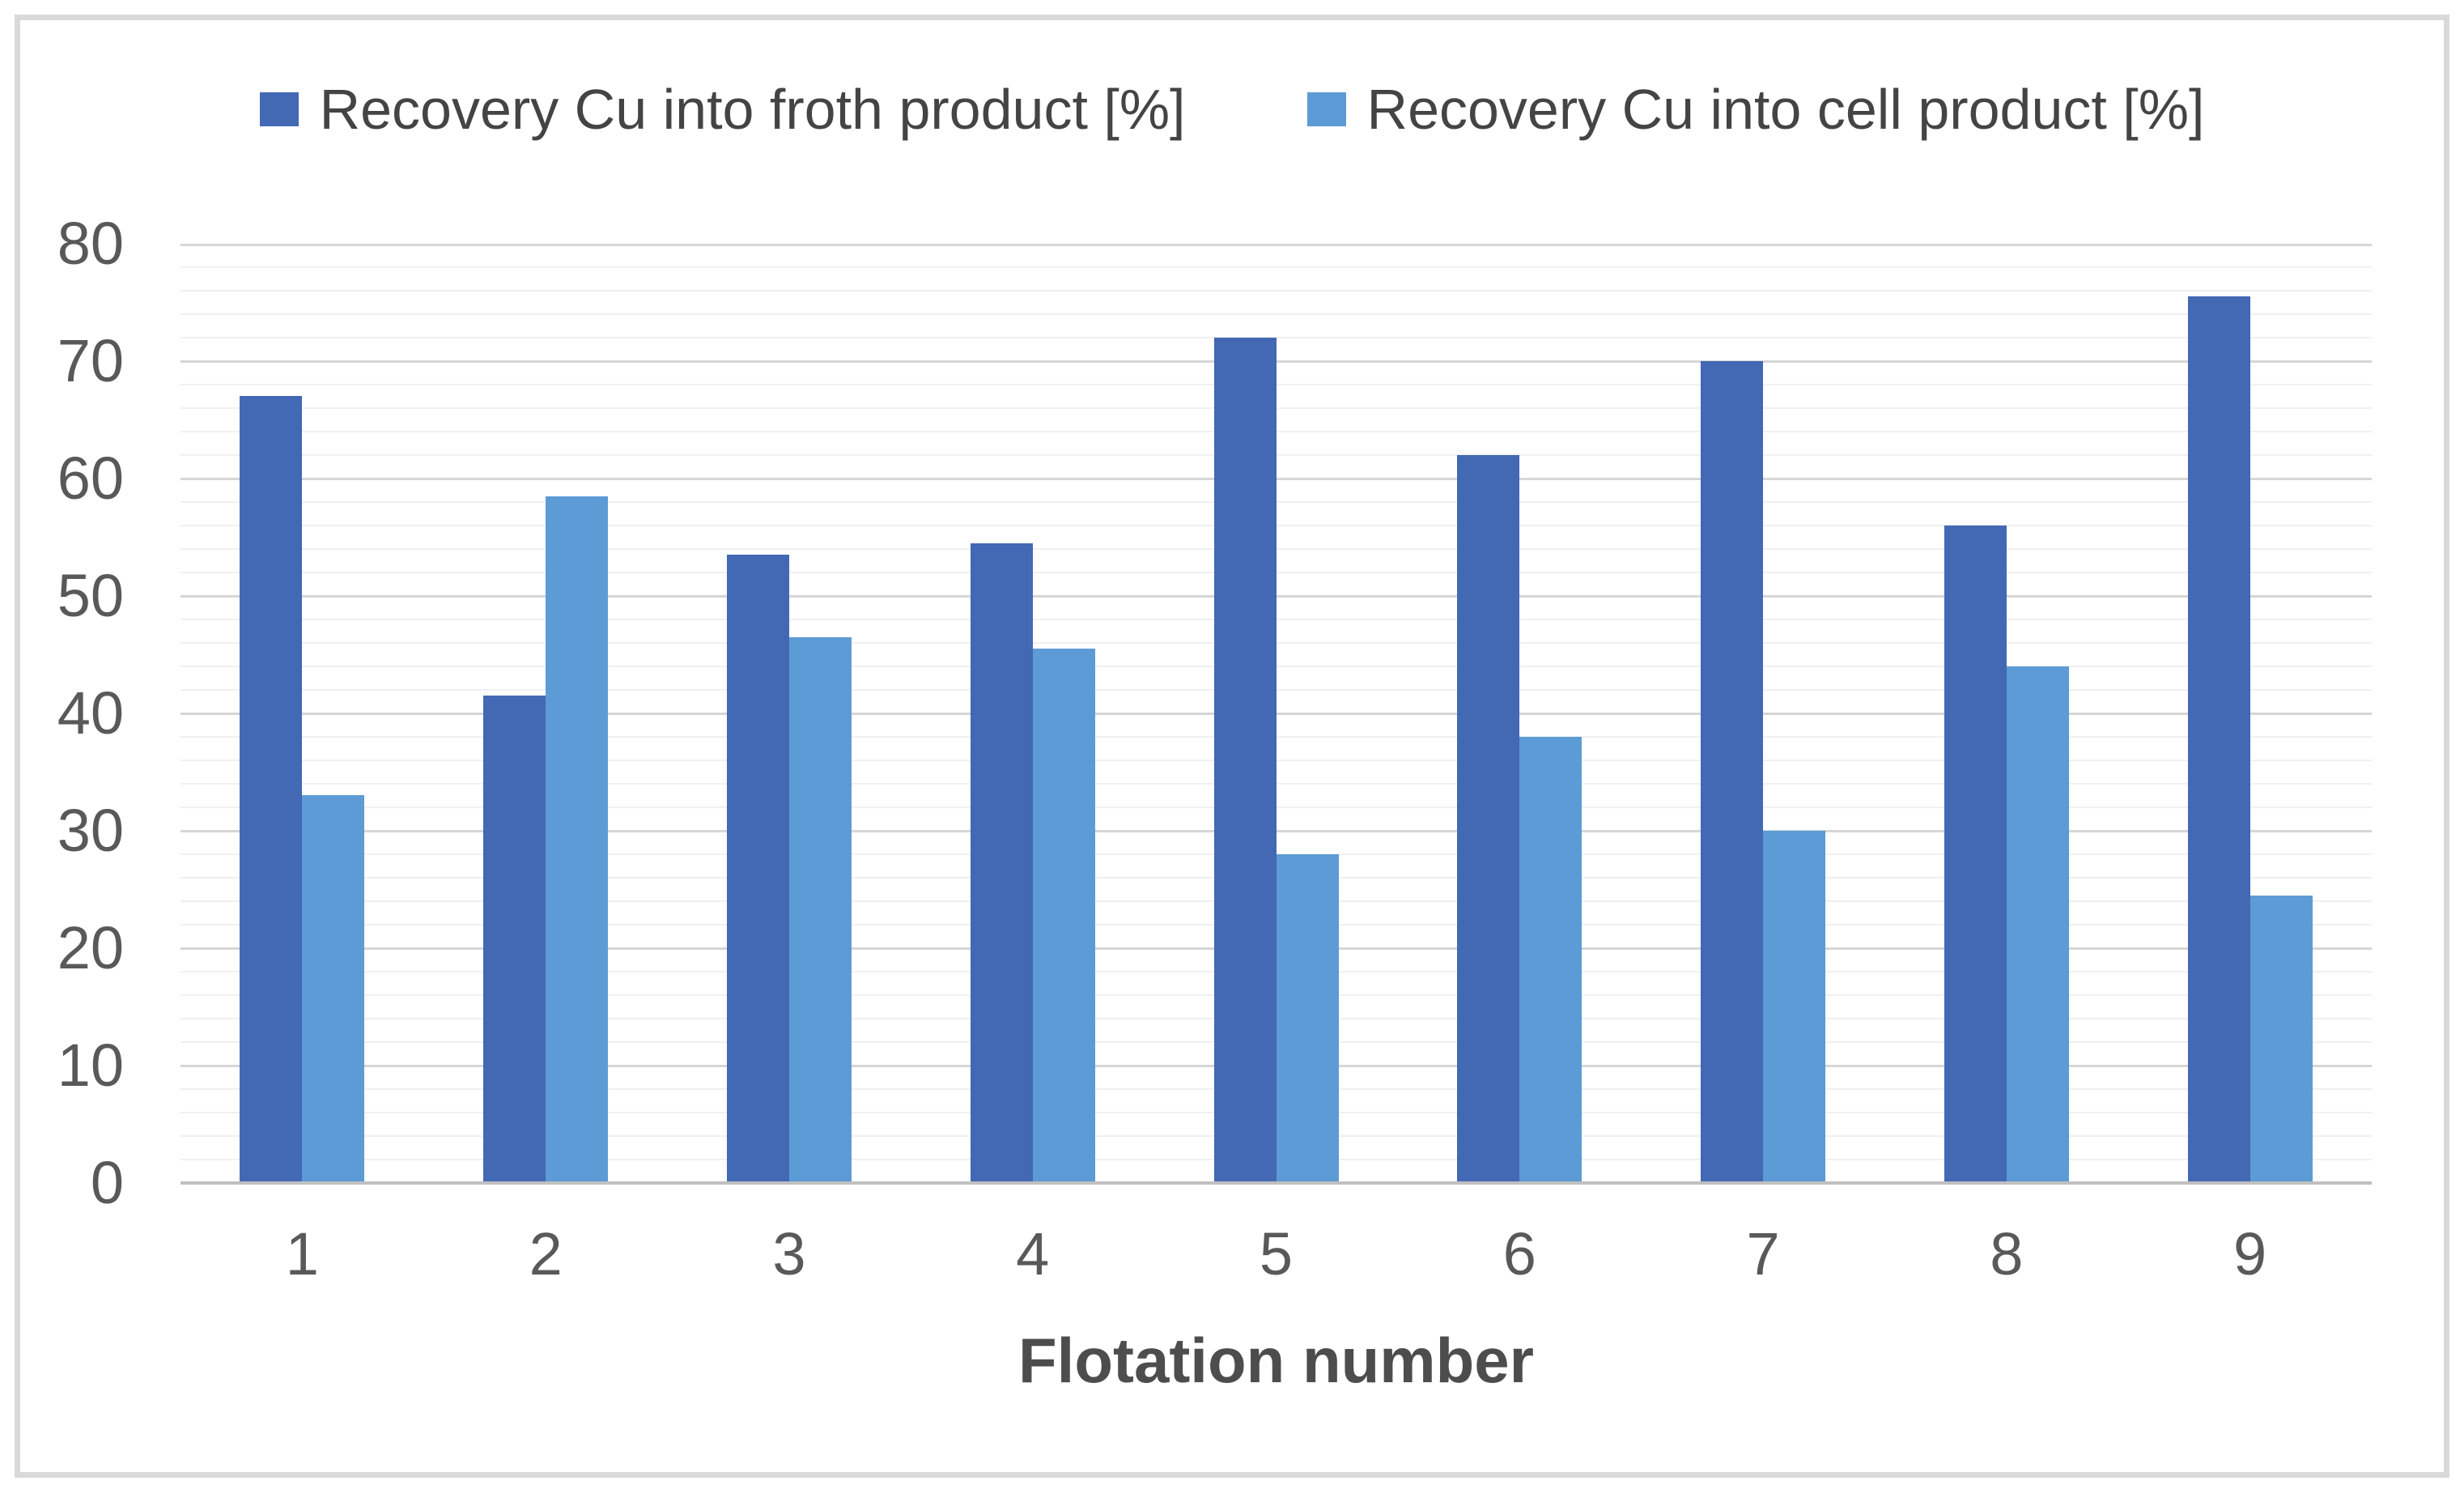 Image resolution: width=2464 pixels, height=1498 pixels. I want to click on x-tick-label-4: 4, so click(1033, 1253).